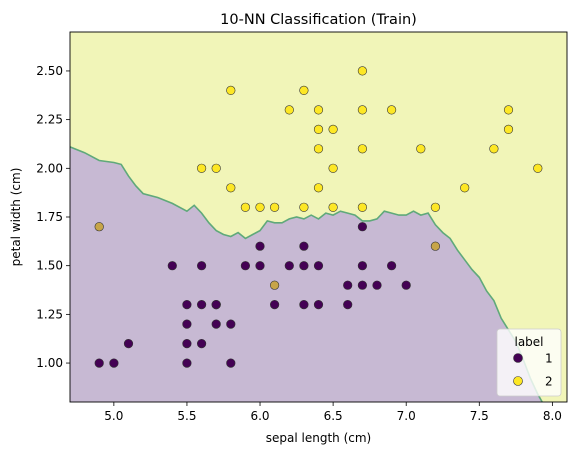 The height and width of the screenshot is (455, 576). I want to click on y-tick-label: 2.25, so click(49, 120).